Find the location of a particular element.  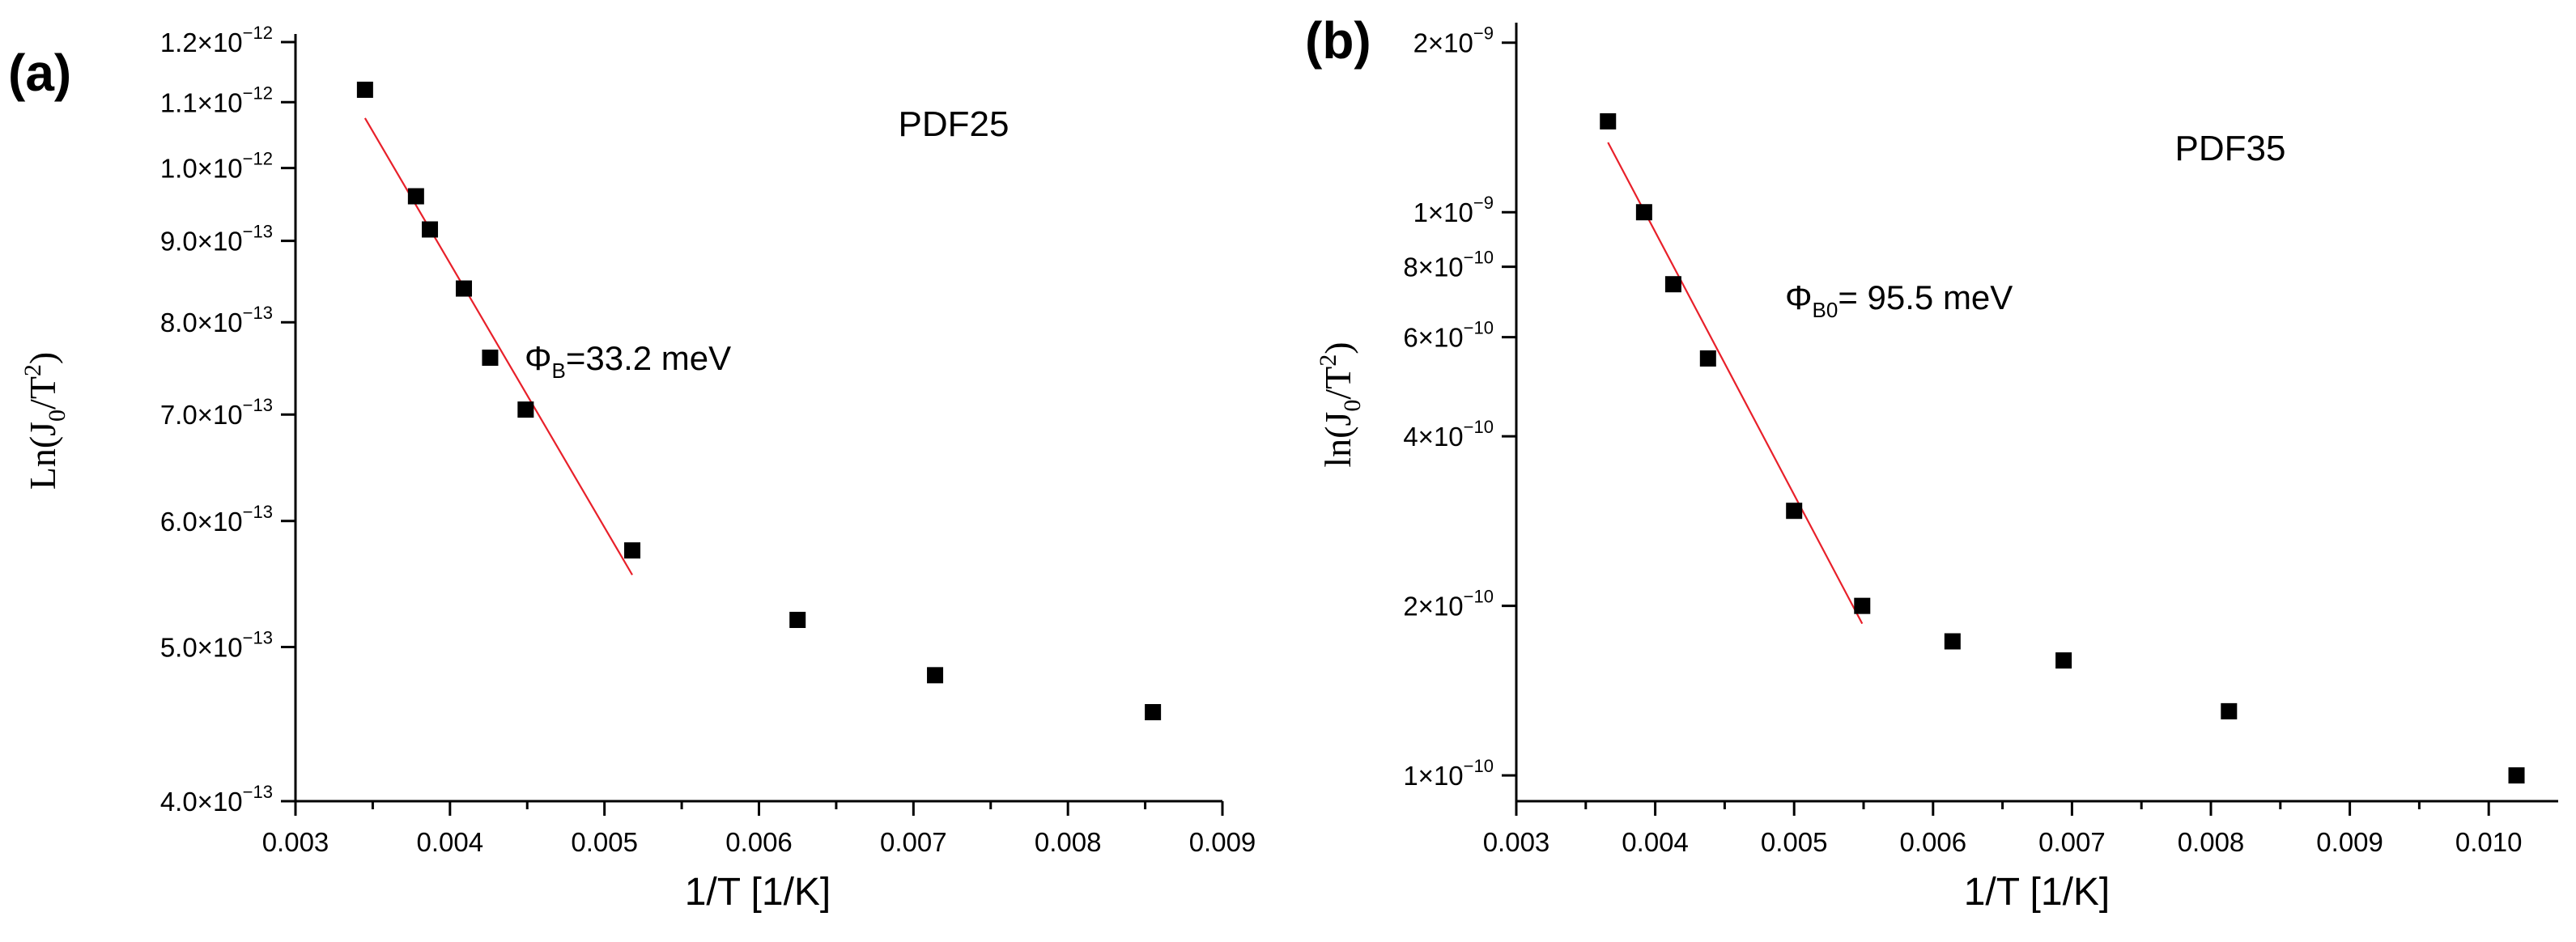

sample-label: PDF25 is located at coordinates (955, 124).